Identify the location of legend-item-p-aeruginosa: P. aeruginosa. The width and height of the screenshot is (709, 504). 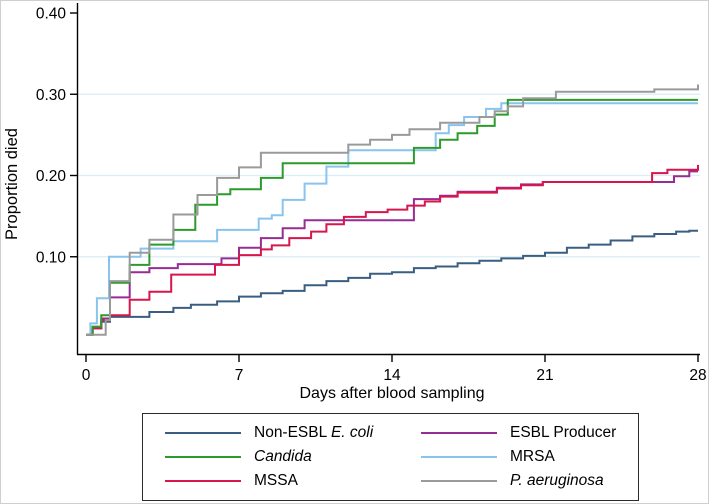
(518, 481).